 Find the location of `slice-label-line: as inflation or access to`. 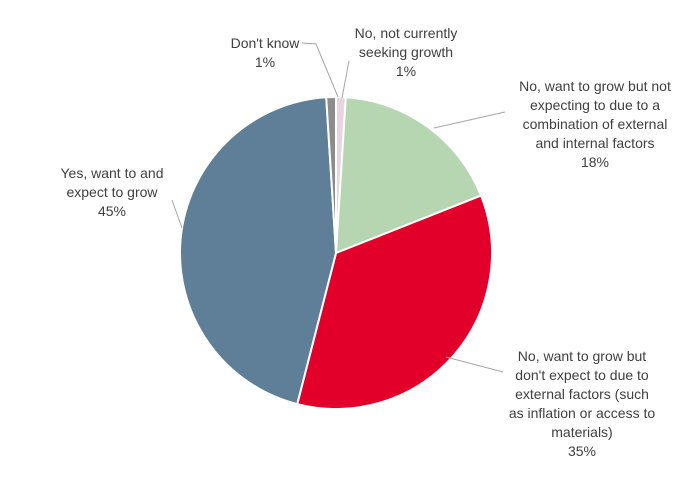

slice-label-line: as inflation or access to is located at coordinates (582, 413).